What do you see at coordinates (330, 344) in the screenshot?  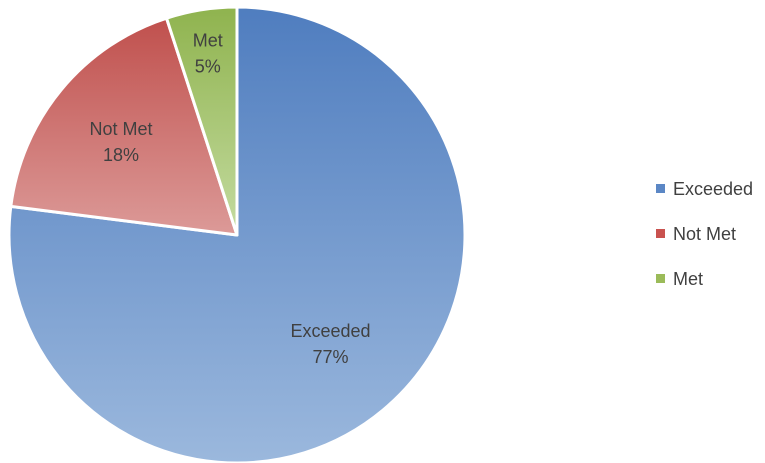 I see `data-label-exceeded: Exceeded 77%` at bounding box center [330, 344].